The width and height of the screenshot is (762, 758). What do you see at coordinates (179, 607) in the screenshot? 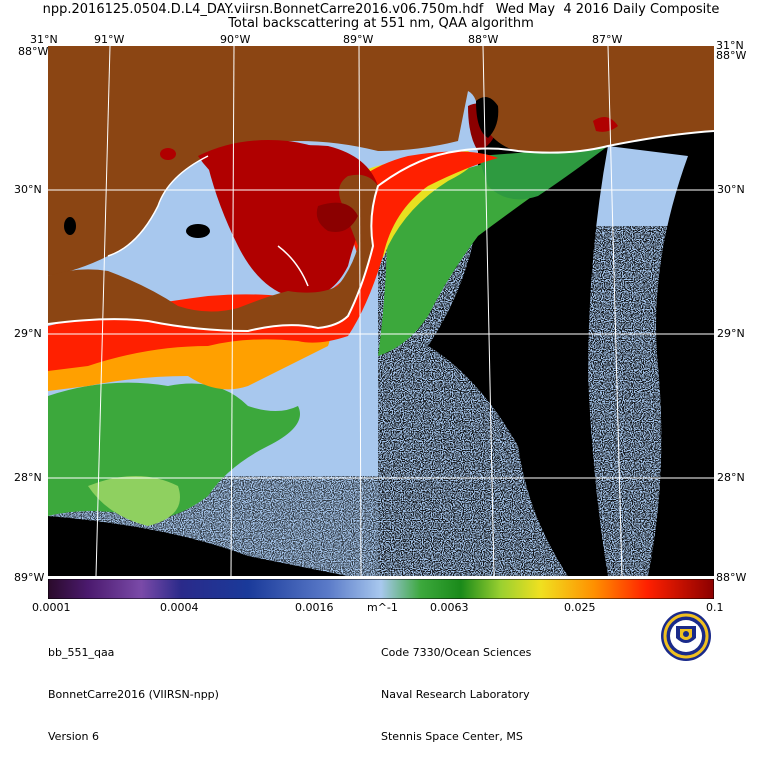
I see `colorbar-label-2: 0.0004` at bounding box center [179, 607].